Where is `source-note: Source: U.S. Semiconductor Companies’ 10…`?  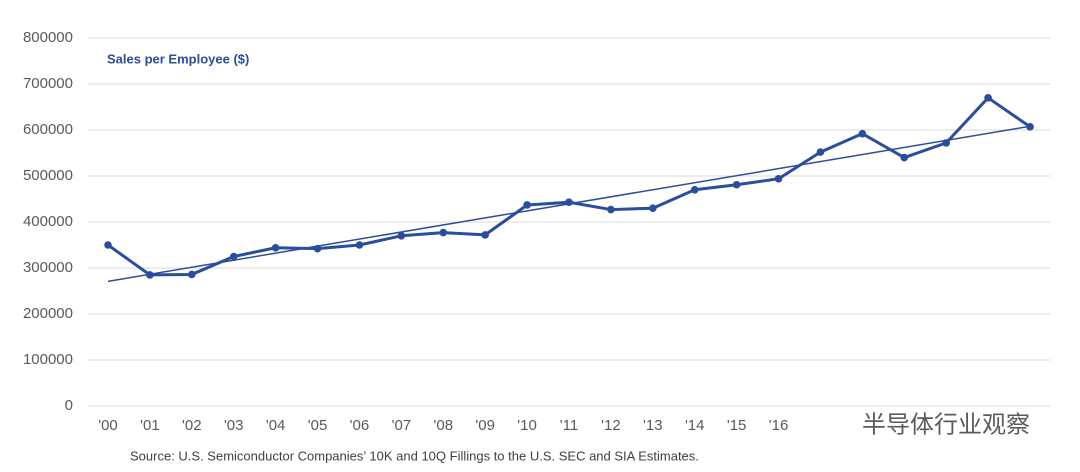 source-note: Source: U.S. Semiconductor Companies’ 10… is located at coordinates (414, 455).